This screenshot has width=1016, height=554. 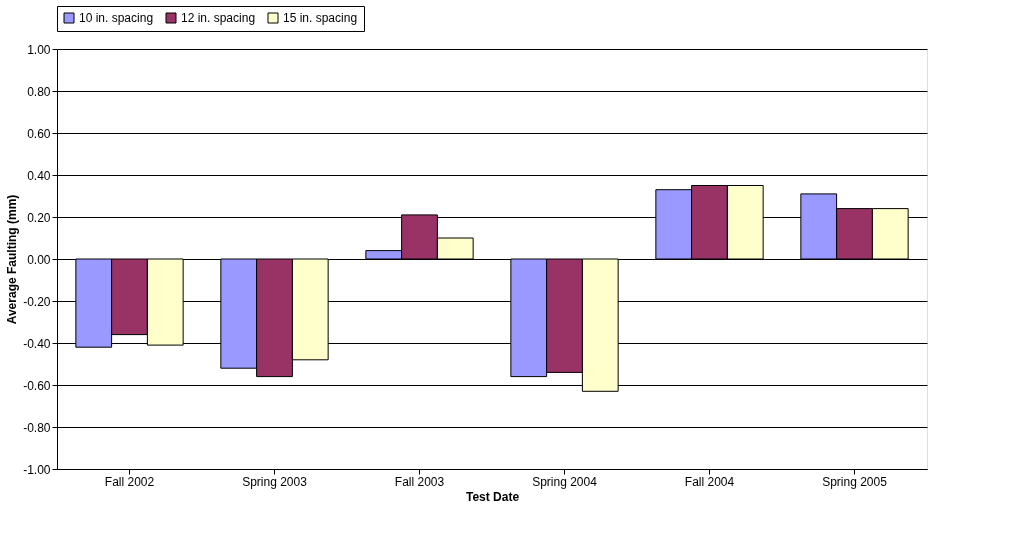 What do you see at coordinates (116, 18) in the screenshot?
I see `legend-label: 10 in. spacing` at bounding box center [116, 18].